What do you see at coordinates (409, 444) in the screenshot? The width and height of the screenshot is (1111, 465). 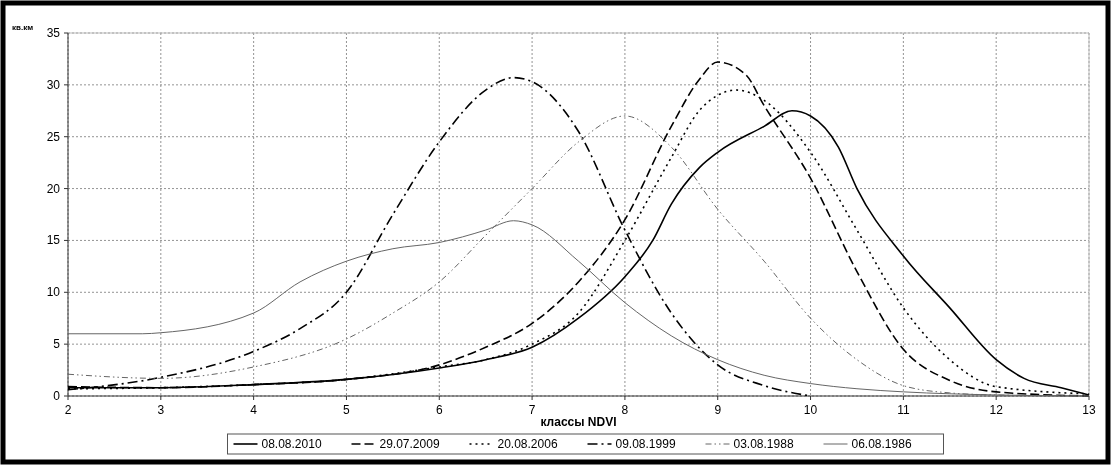 I see `legend-label: 29.07.2009` at bounding box center [409, 444].